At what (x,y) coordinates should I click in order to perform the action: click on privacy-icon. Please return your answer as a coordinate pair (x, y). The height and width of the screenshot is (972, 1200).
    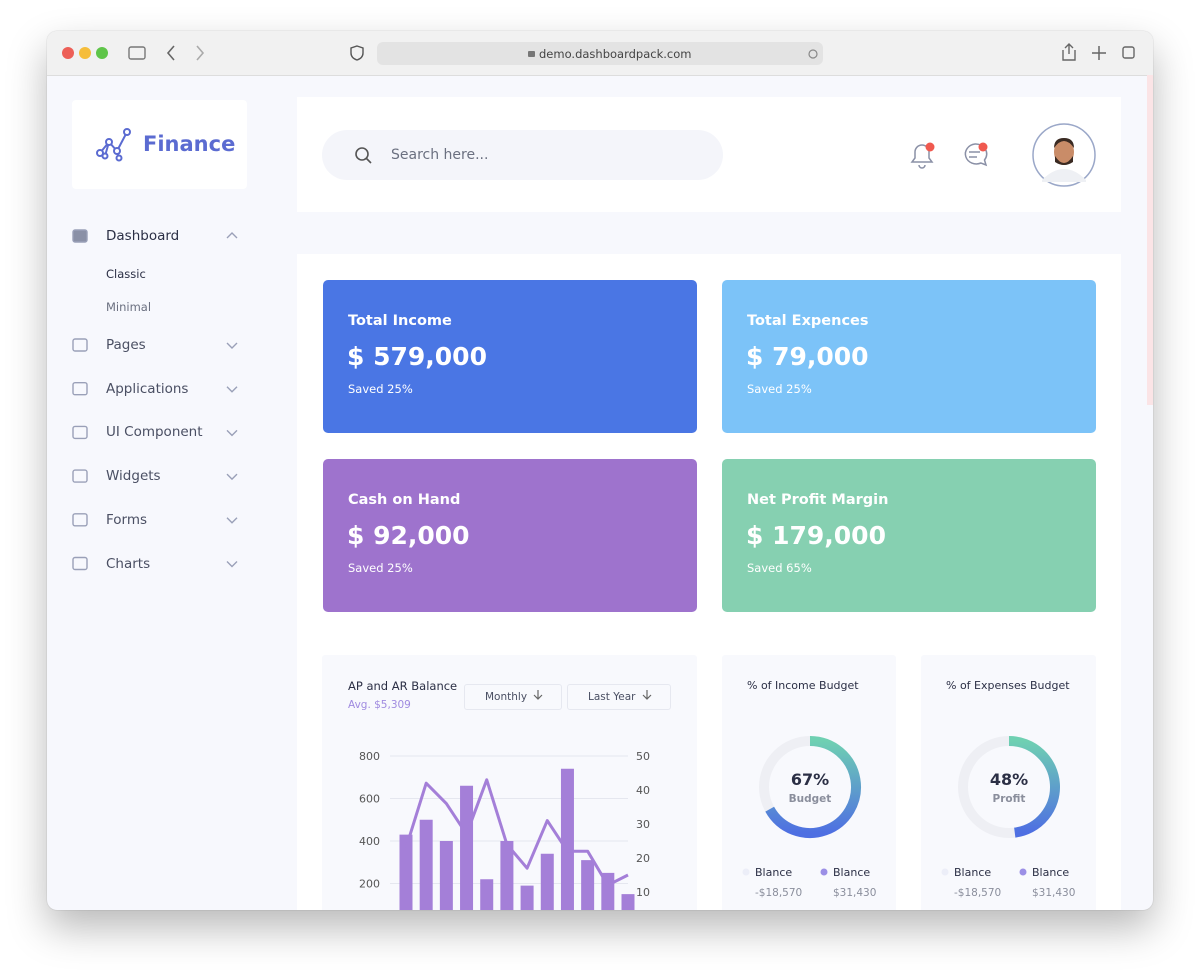
    Looking at the image, I should click on (357, 53).